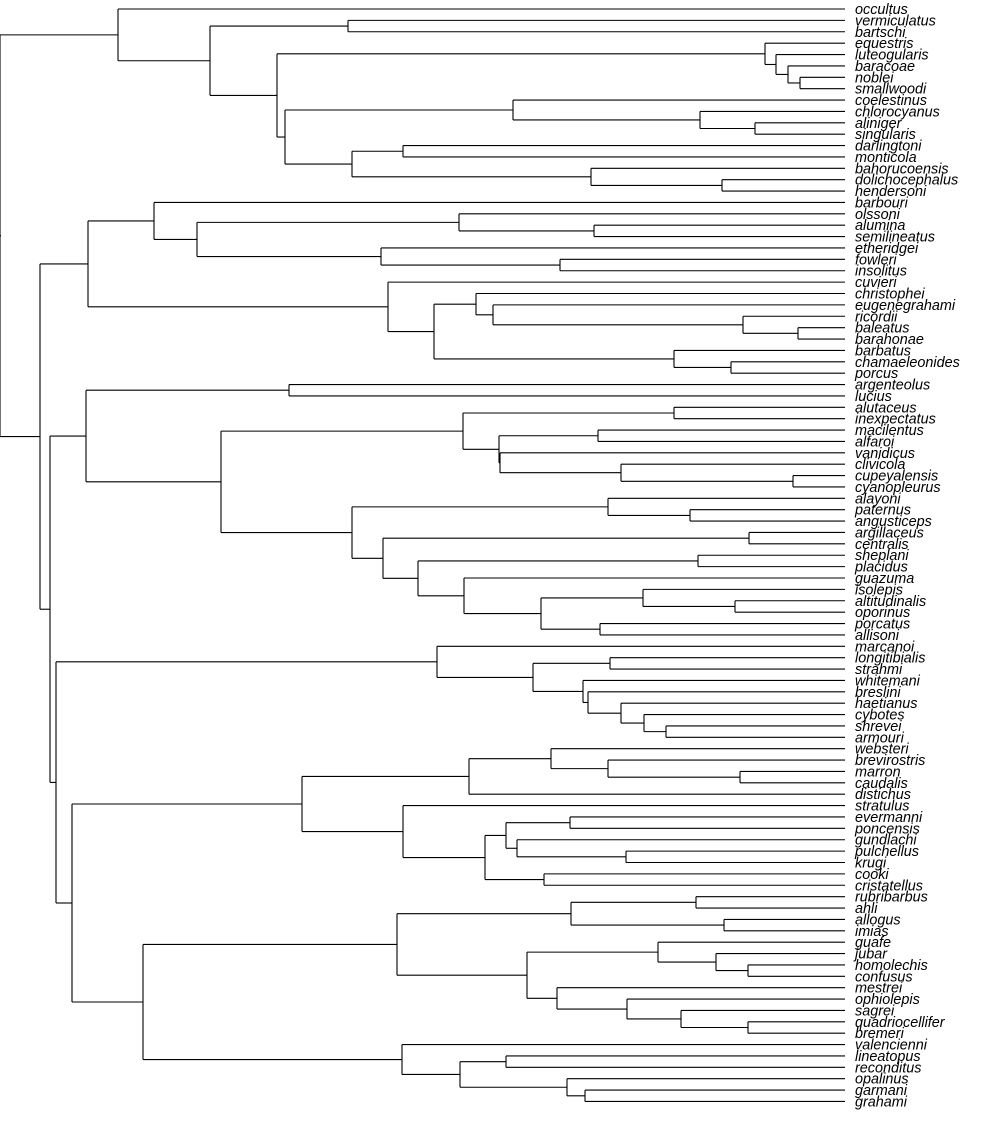 The height and width of the screenshot is (1128, 990). Describe the element at coordinates (879, 989) in the screenshot. I see `tip-label: mestrei` at that location.